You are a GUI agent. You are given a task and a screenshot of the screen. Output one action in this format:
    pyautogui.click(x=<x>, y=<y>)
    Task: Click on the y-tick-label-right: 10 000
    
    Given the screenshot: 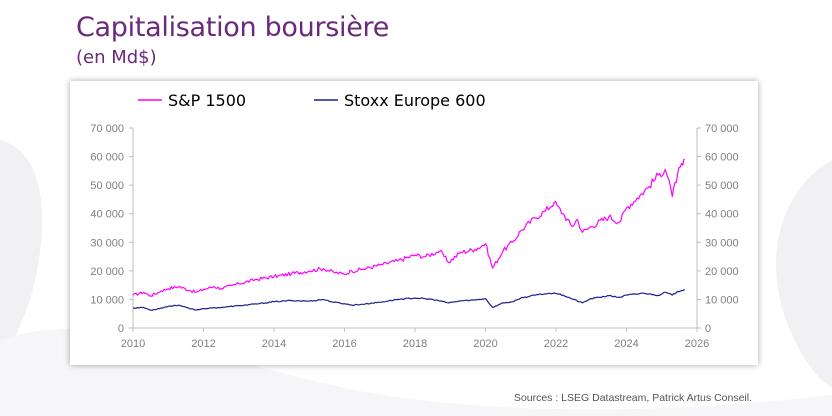 What is the action you would take?
    pyautogui.click(x=722, y=300)
    